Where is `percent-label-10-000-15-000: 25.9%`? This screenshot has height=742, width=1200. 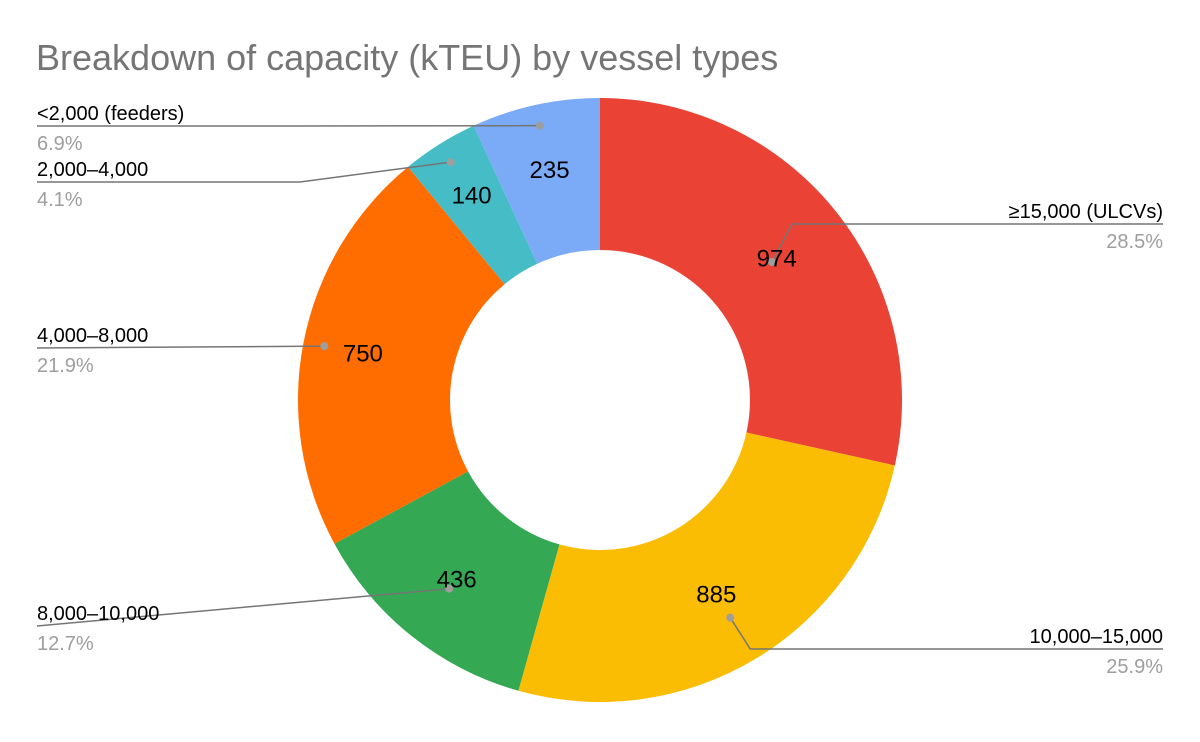 percent-label-10-000-15-000: 25.9% is located at coordinates (1134, 667).